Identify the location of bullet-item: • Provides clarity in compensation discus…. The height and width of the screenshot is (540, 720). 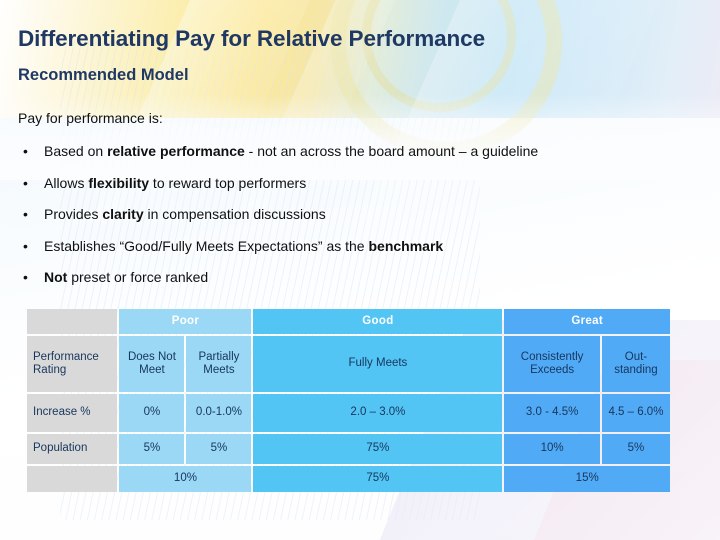
(363, 214).